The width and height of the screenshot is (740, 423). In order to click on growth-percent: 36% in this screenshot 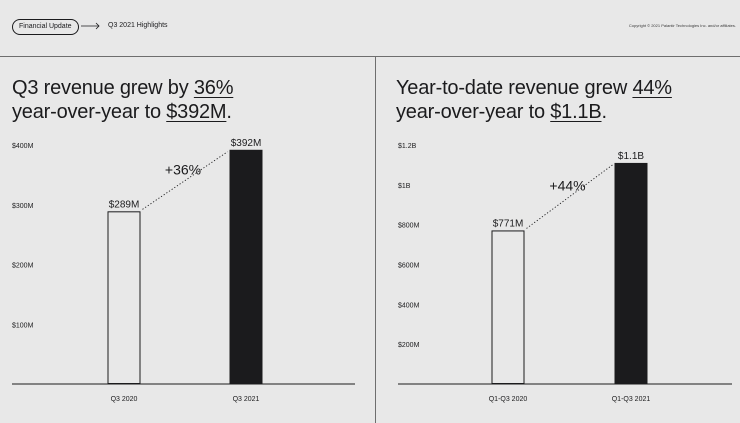, I will do `click(213, 88)`.